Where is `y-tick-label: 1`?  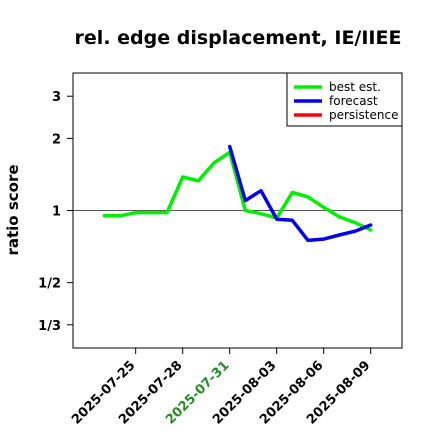 y-tick-label: 1 is located at coordinates (56, 212).